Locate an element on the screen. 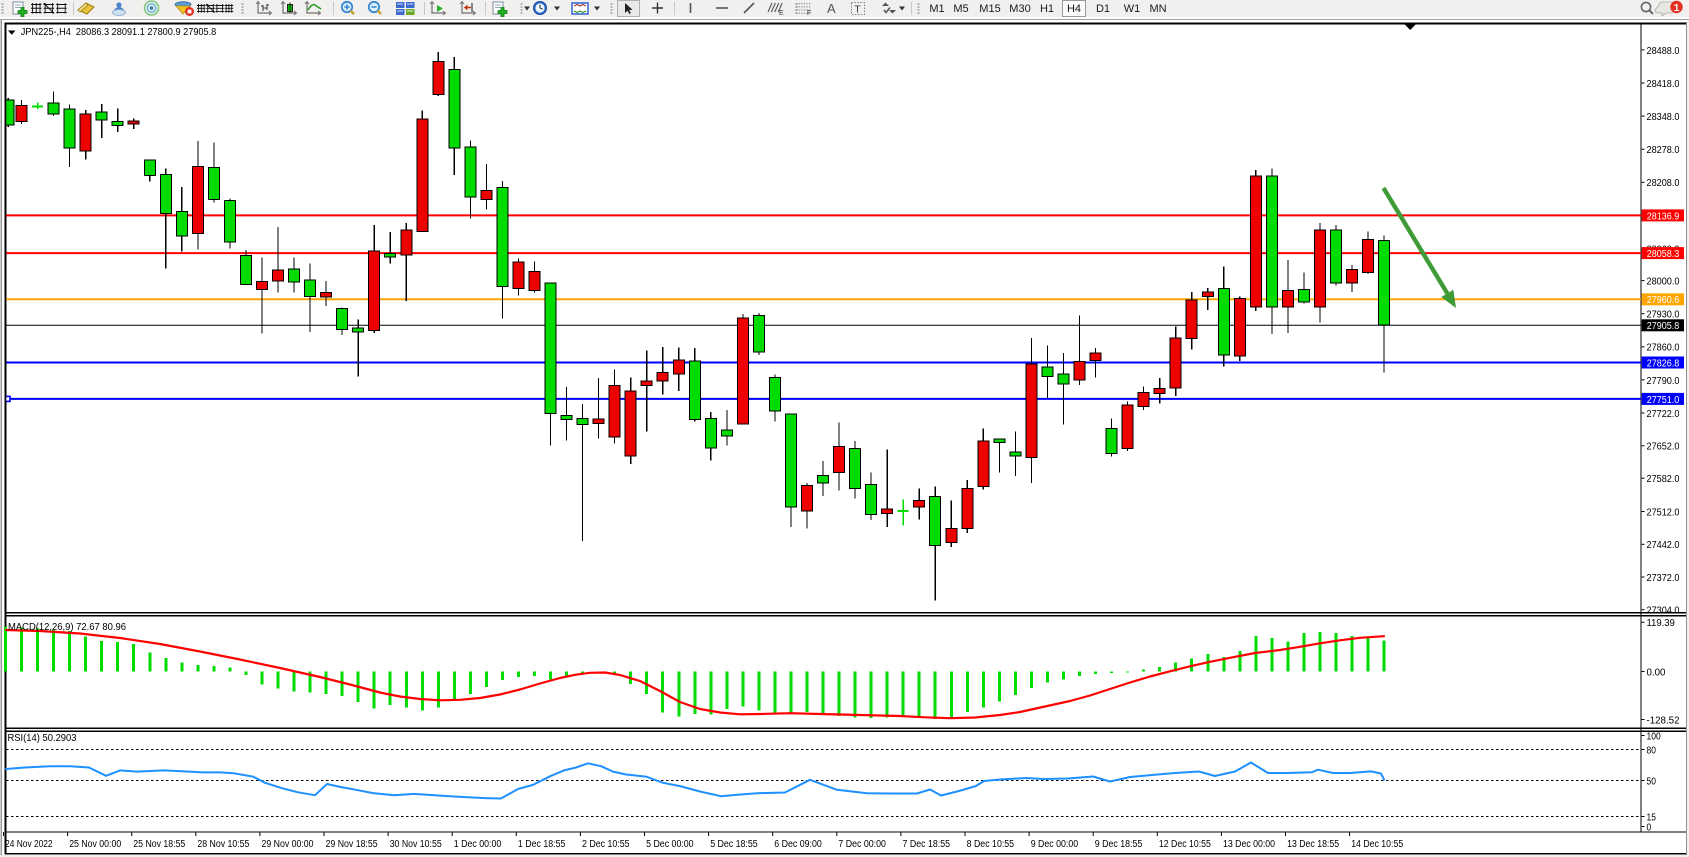 The height and width of the screenshot is (857, 1689). svg-text: 28208.0 is located at coordinates (1663, 183).